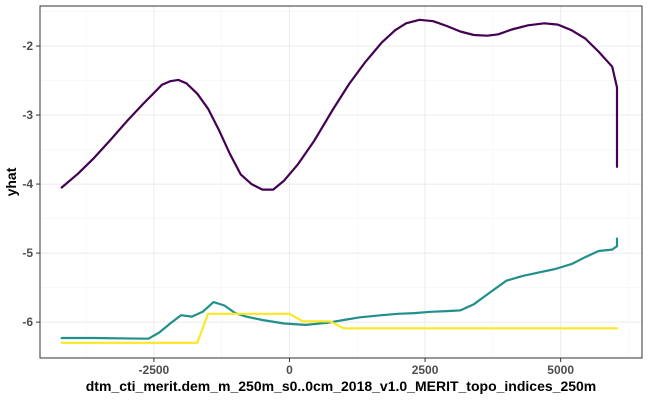 This screenshot has width=650, height=400. I want to click on x-axis: -2500 0 2500 5000, so click(356, 367).